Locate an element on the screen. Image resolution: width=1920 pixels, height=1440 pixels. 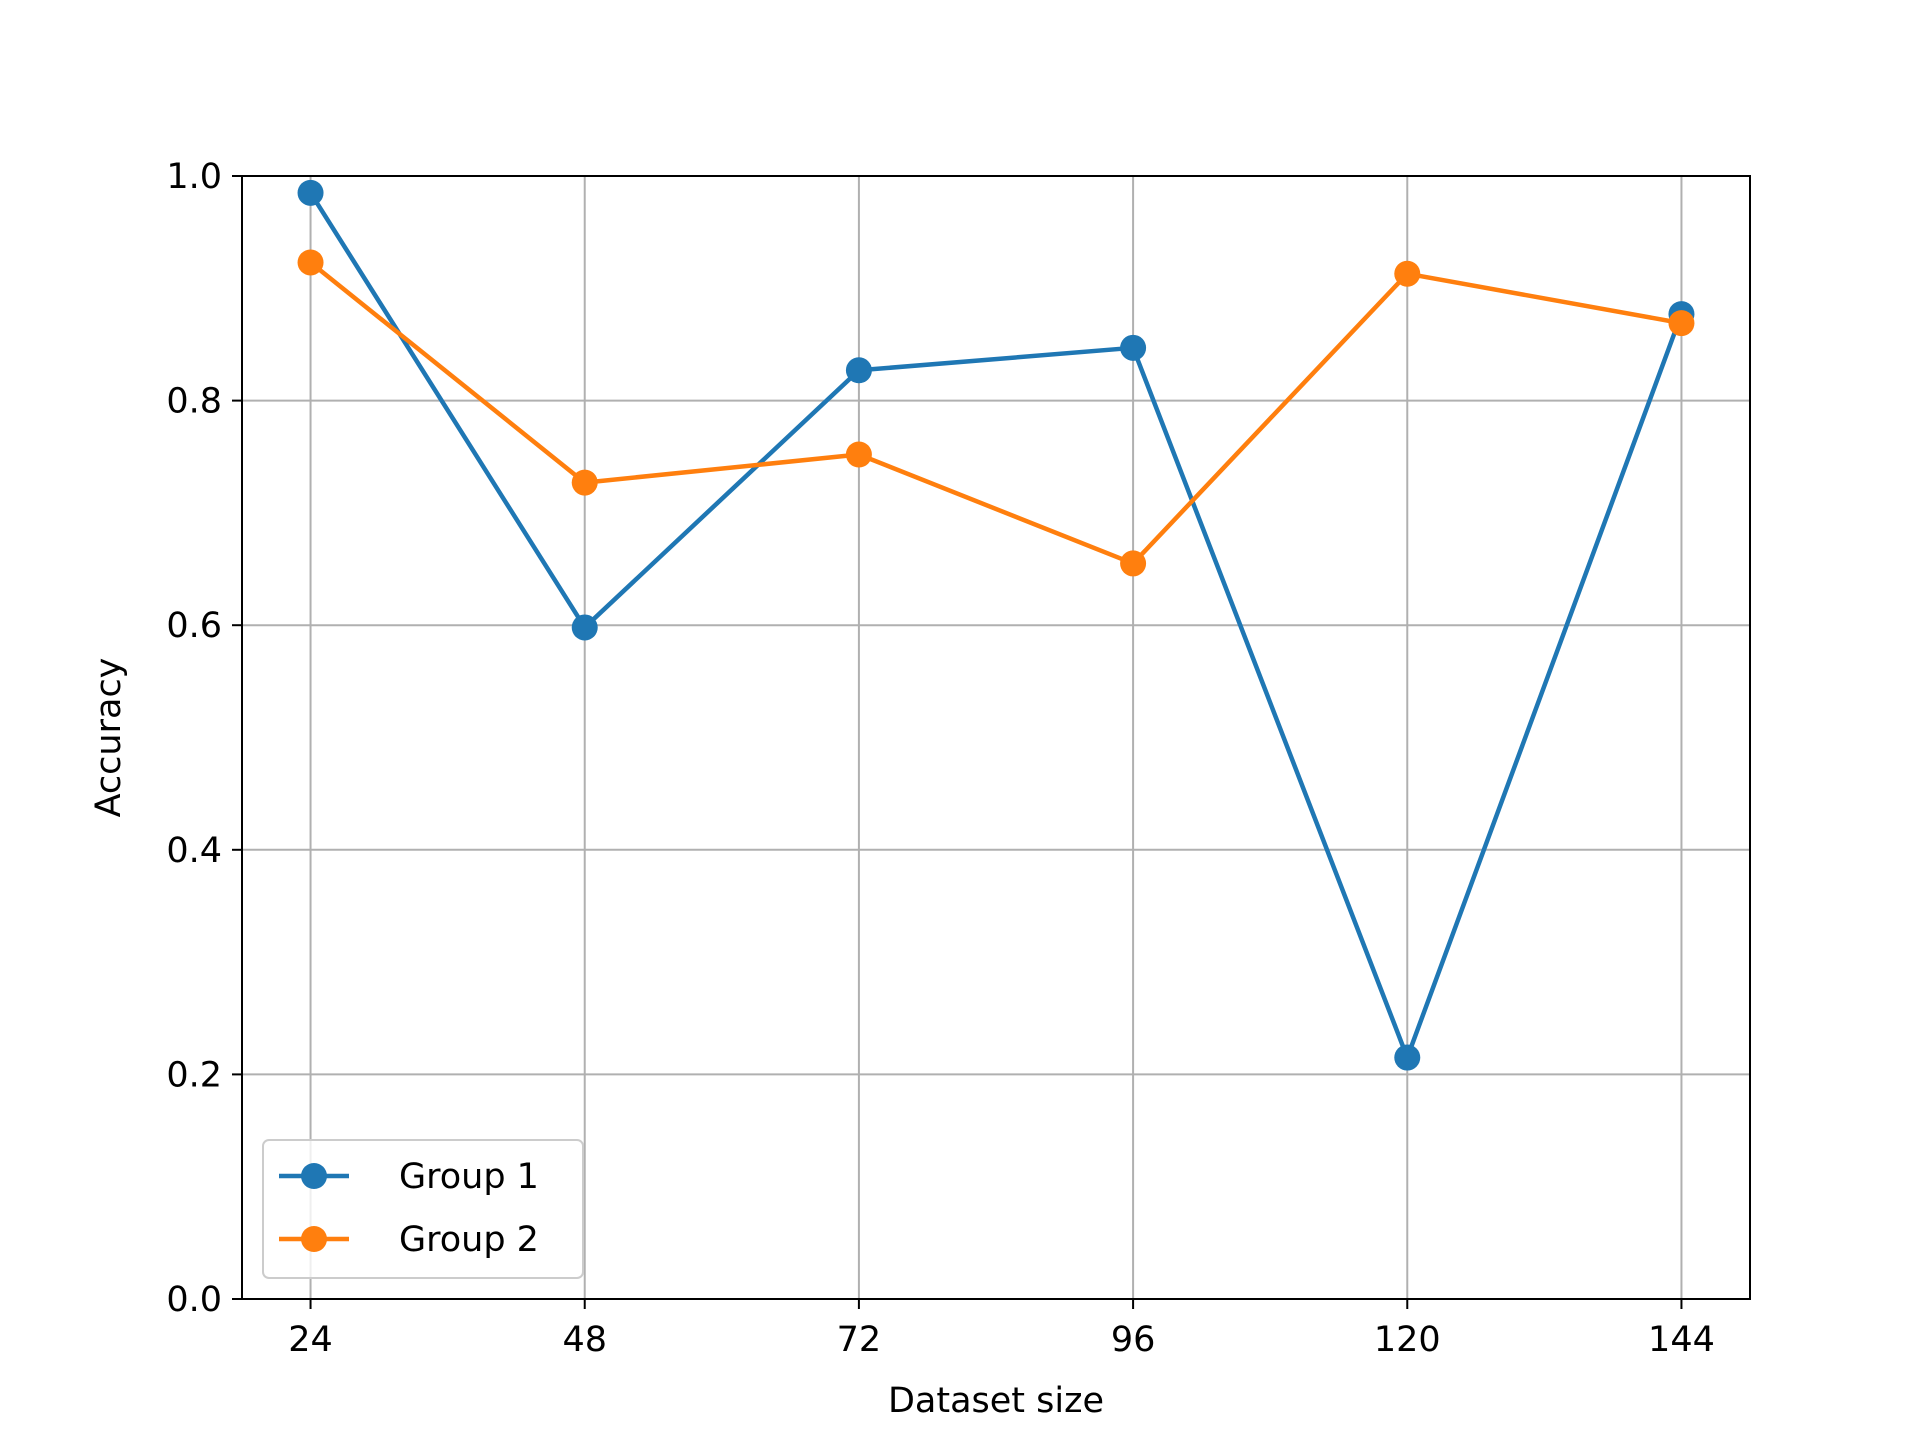
legend: Group 1 Group 2 is located at coordinates (423, 1209).